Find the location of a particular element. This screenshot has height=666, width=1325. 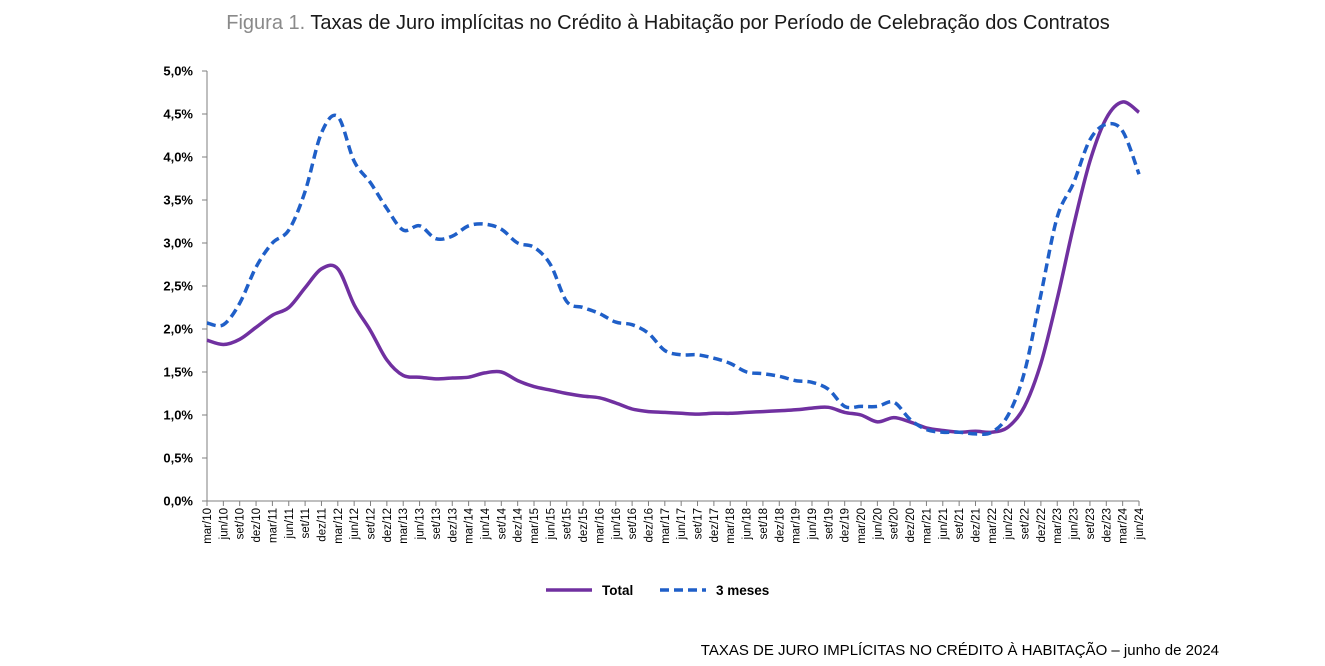

y-tick-label: 5,0% is located at coordinates (178, 71).